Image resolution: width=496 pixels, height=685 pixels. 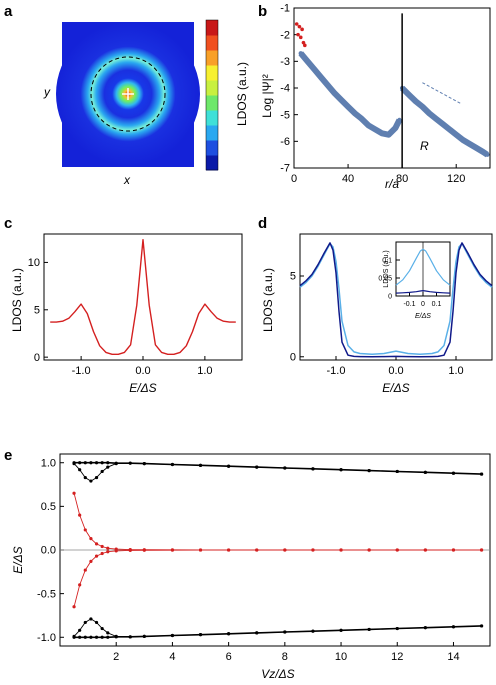 What do you see at coordinates (285, 142) in the screenshot?
I see `b-ytick-label: -6` at bounding box center [285, 142].